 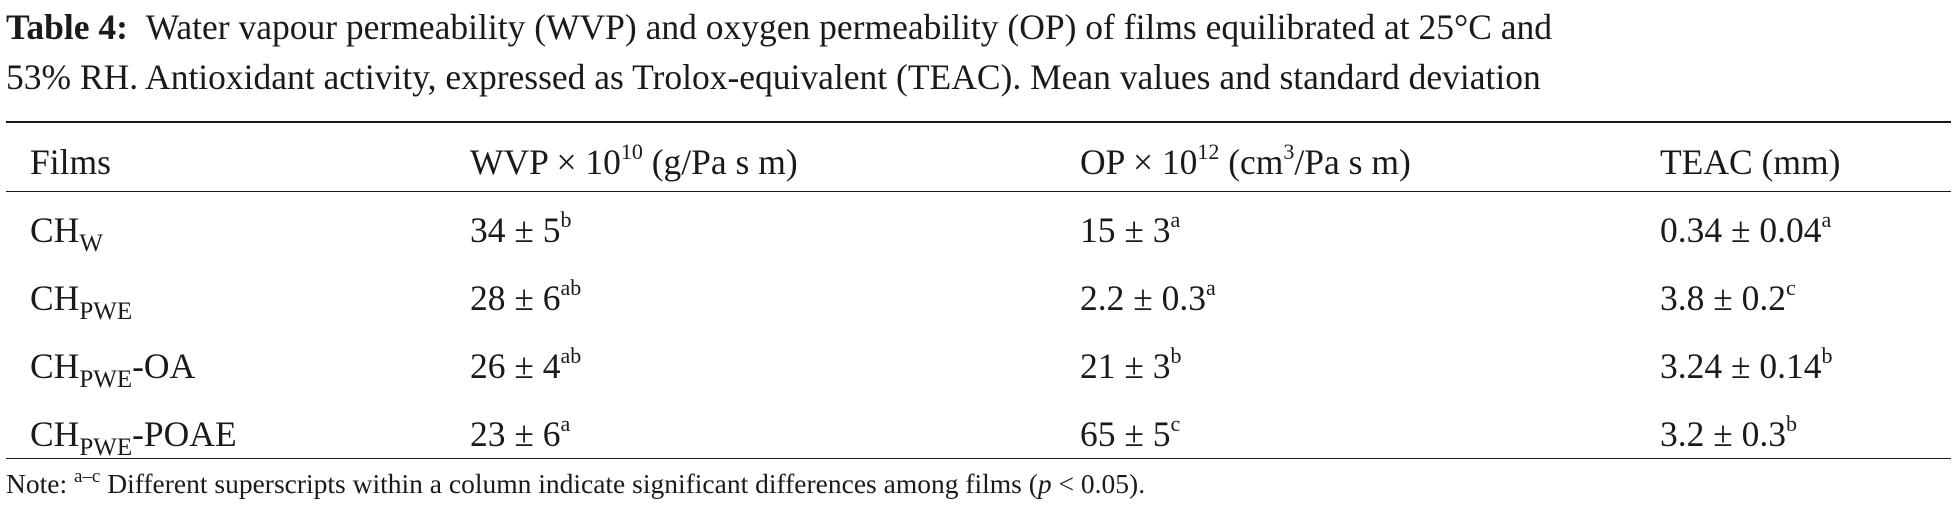 I want to click on row-2-film: CHPWE, so click(x=81, y=301).